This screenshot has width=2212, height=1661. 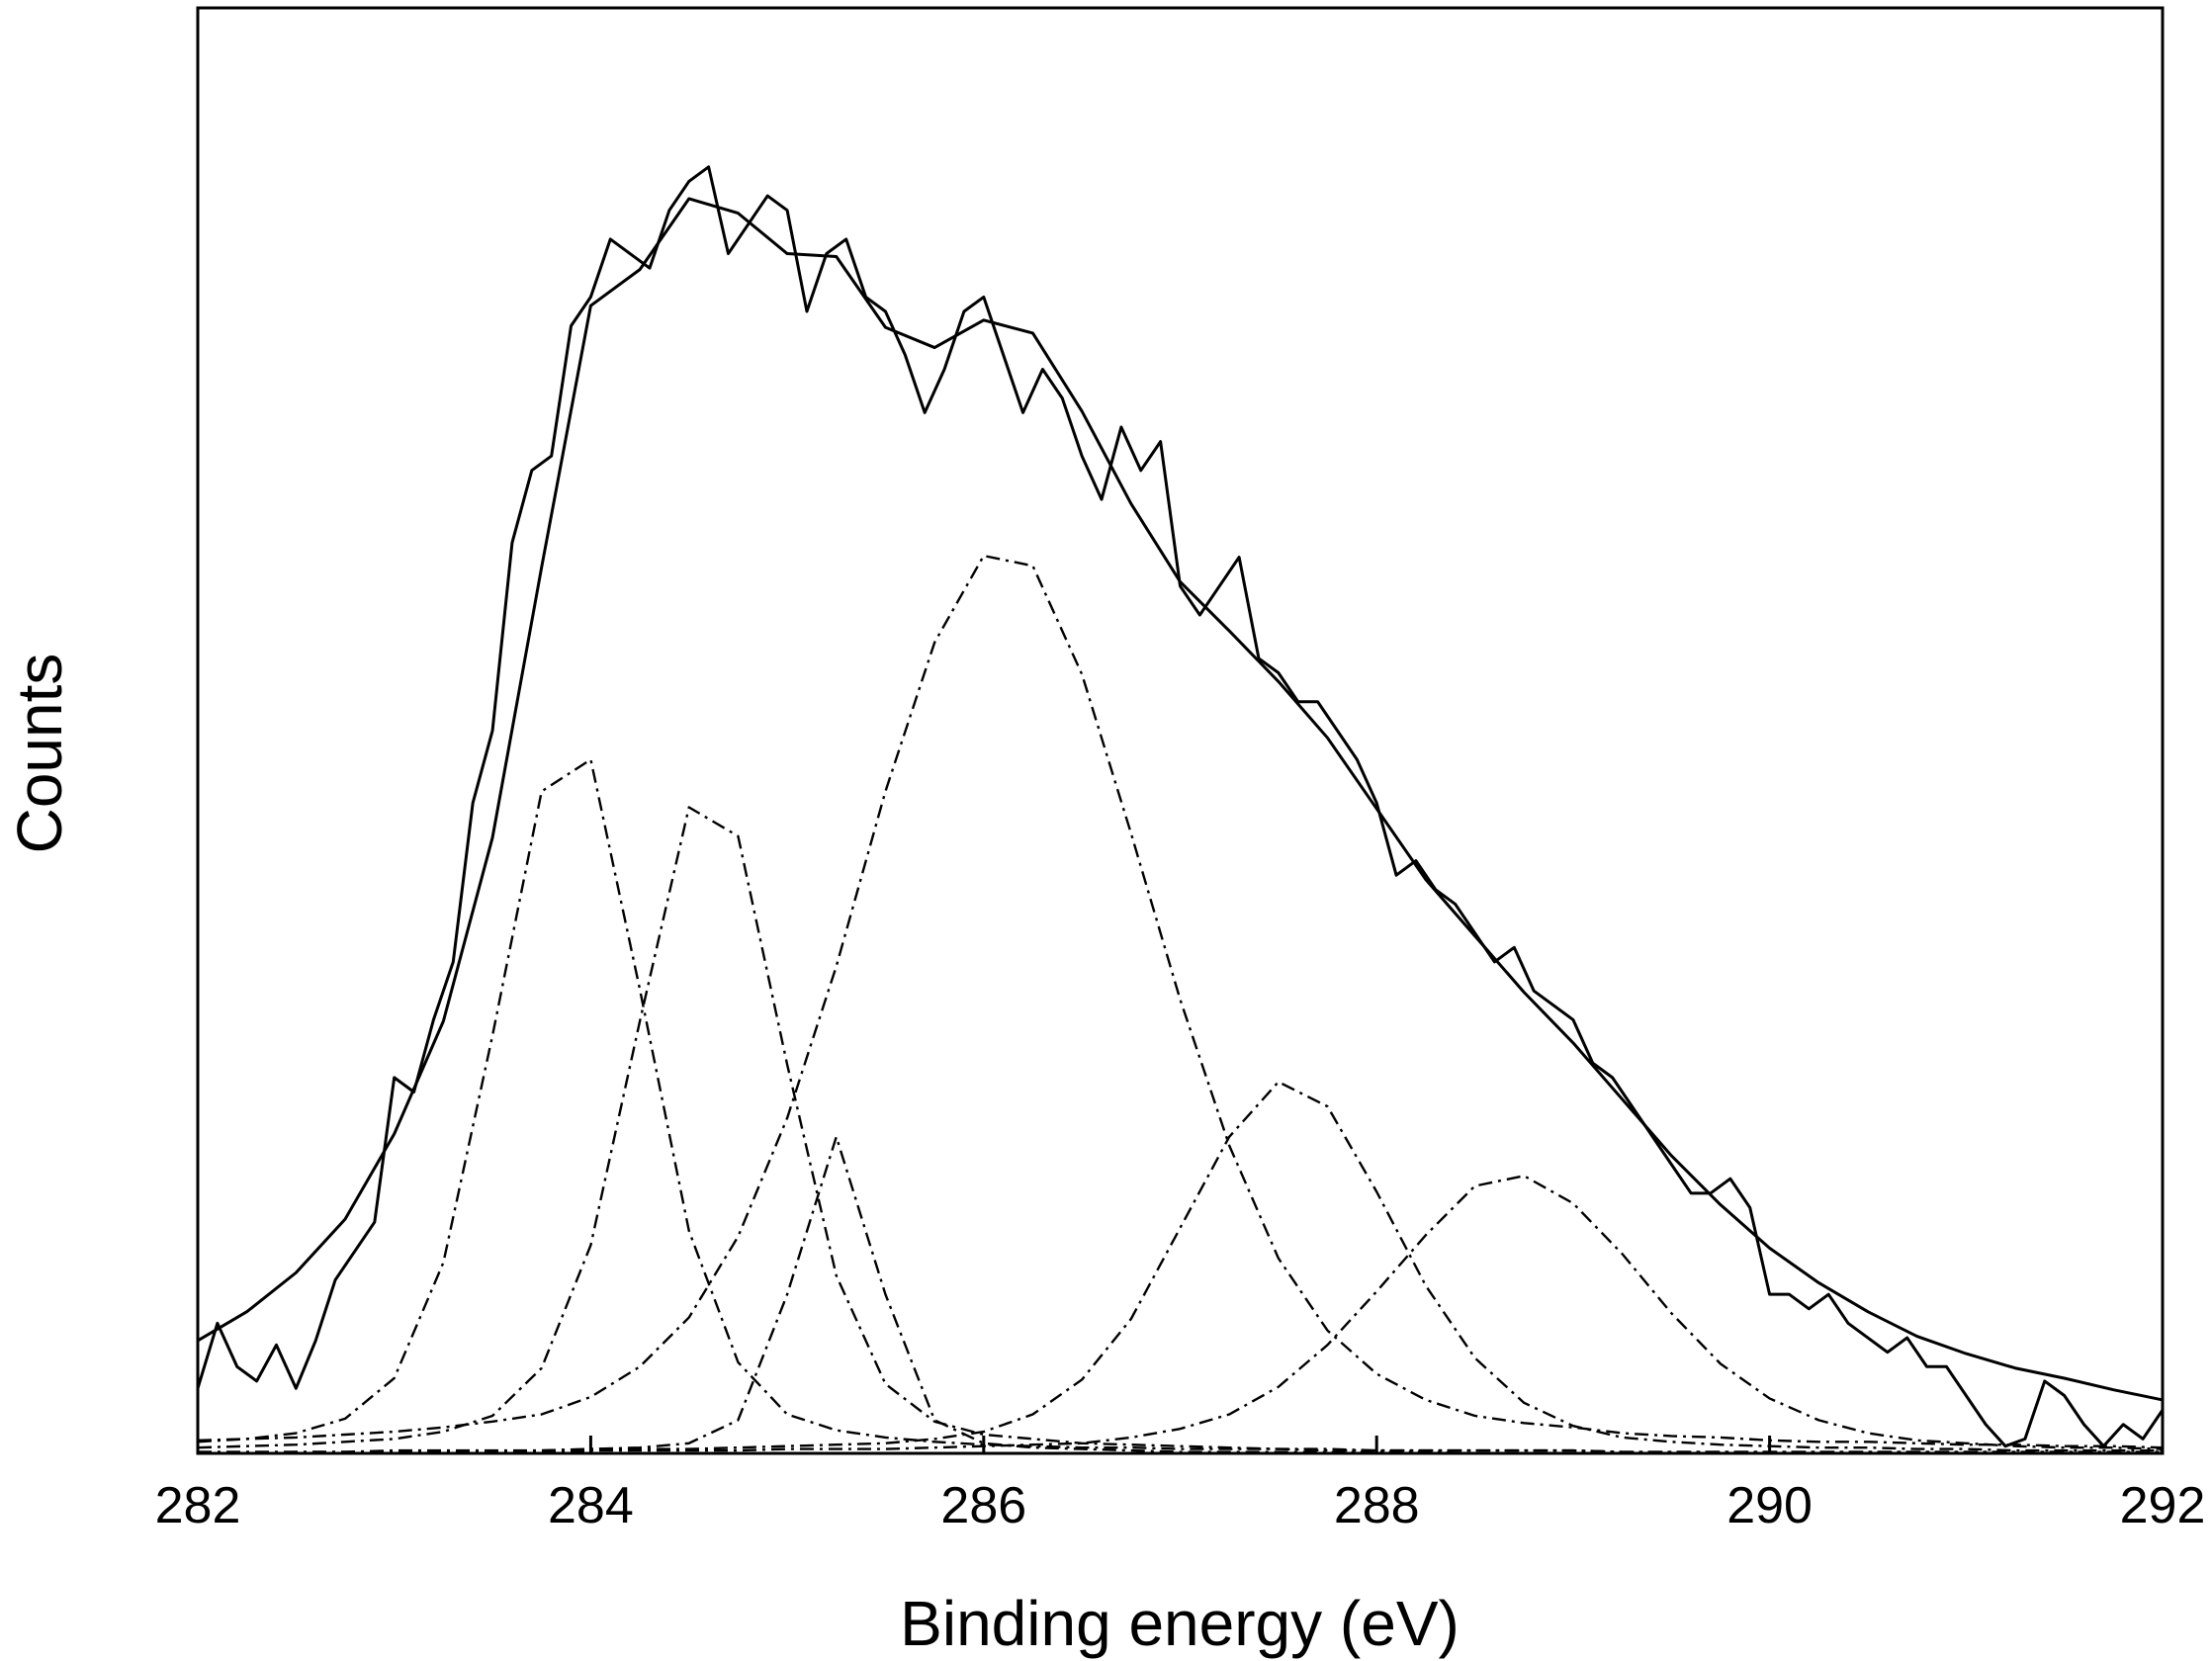 What do you see at coordinates (1377, 1505) in the screenshot?
I see `x-tick-label: 288` at bounding box center [1377, 1505].